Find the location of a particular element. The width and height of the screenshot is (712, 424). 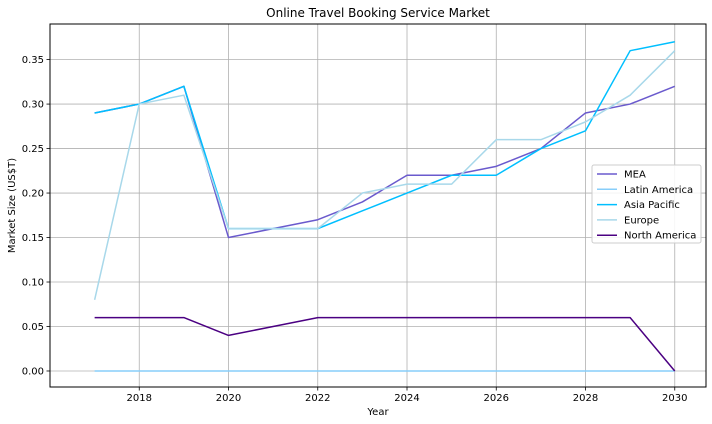

legend-entry-label: MEA is located at coordinates (635, 175).